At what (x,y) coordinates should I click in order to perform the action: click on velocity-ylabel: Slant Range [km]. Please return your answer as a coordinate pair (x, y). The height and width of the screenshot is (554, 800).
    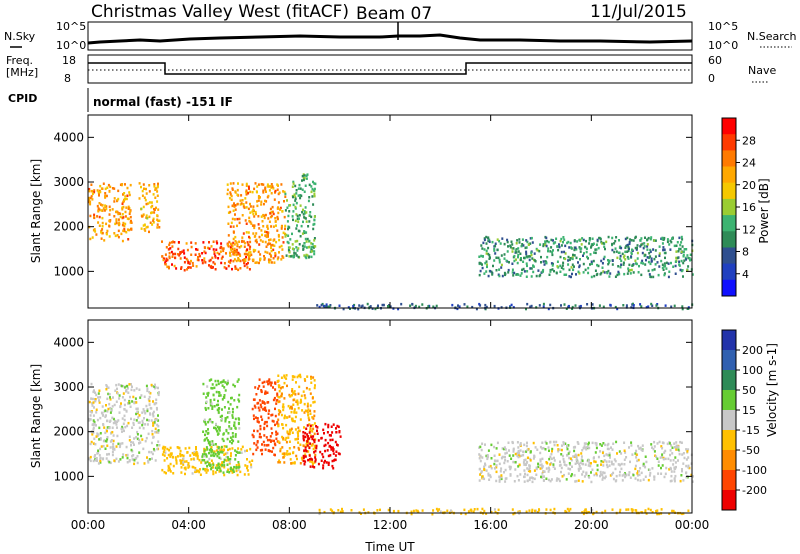
    Looking at the image, I should click on (36, 416).